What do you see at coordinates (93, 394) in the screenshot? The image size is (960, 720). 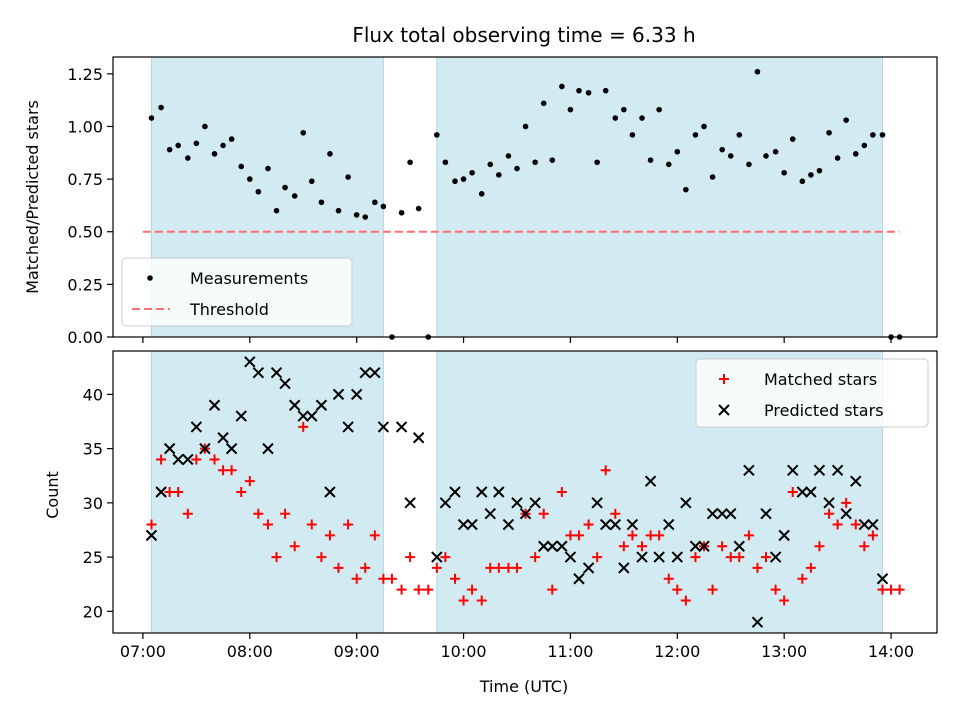 I see `y-tick-label: 40` at bounding box center [93, 394].